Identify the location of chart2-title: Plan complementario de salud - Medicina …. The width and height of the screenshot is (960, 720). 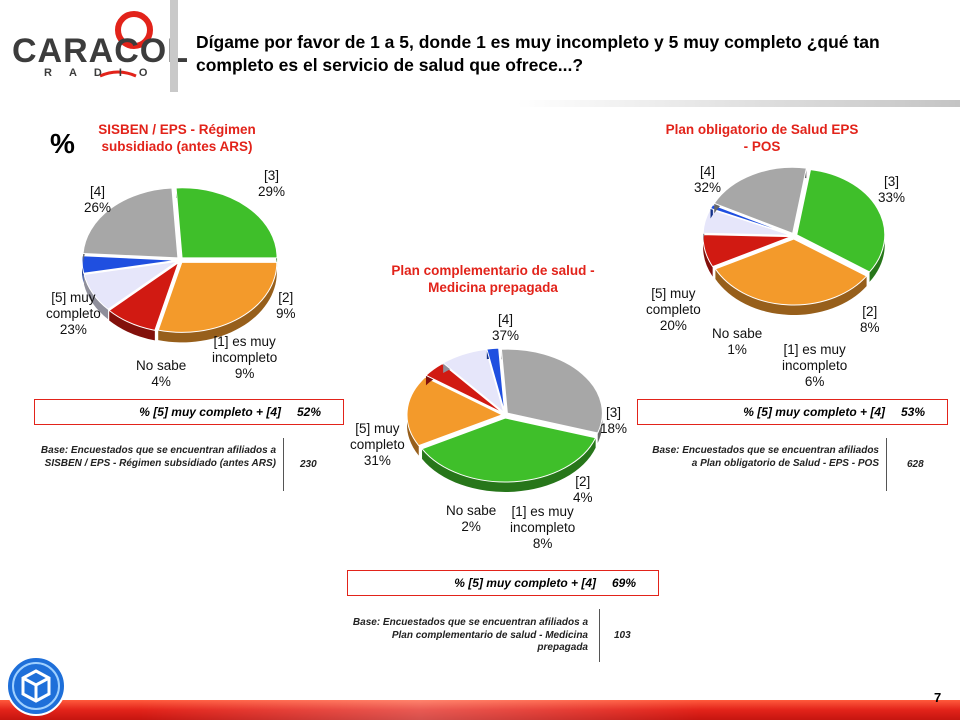
(493, 279).